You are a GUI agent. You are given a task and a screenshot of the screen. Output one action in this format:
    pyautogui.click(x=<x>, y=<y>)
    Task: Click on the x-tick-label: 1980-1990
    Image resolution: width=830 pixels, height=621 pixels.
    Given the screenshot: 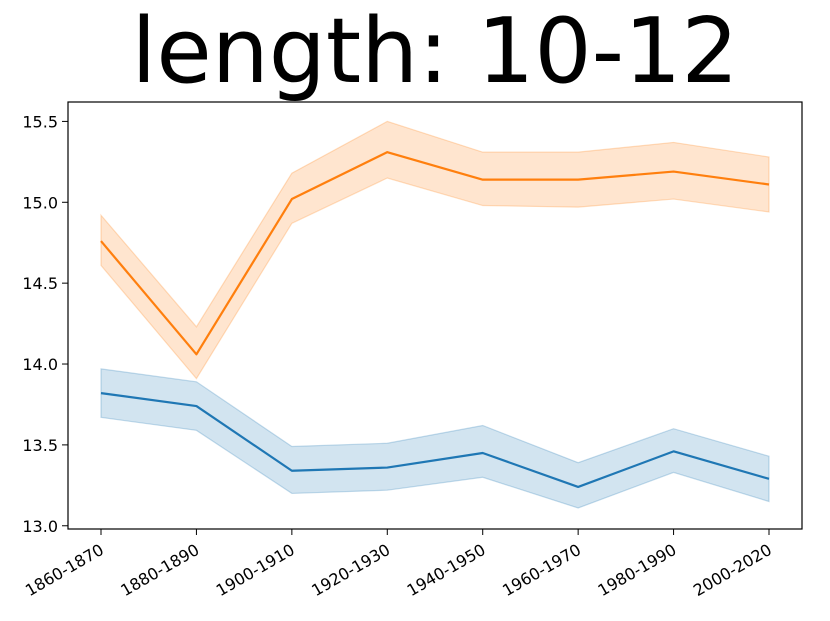 What is the action you would take?
    pyautogui.click(x=637, y=570)
    